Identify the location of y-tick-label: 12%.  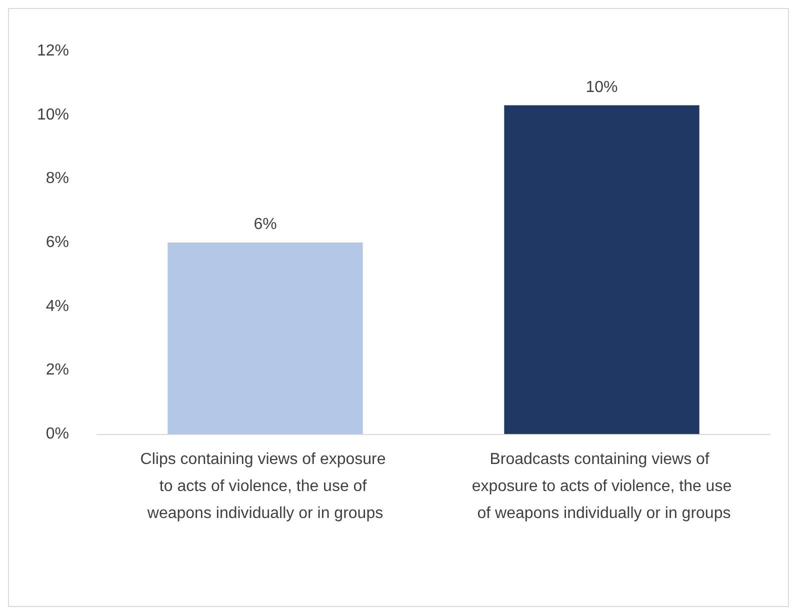
(52, 51).